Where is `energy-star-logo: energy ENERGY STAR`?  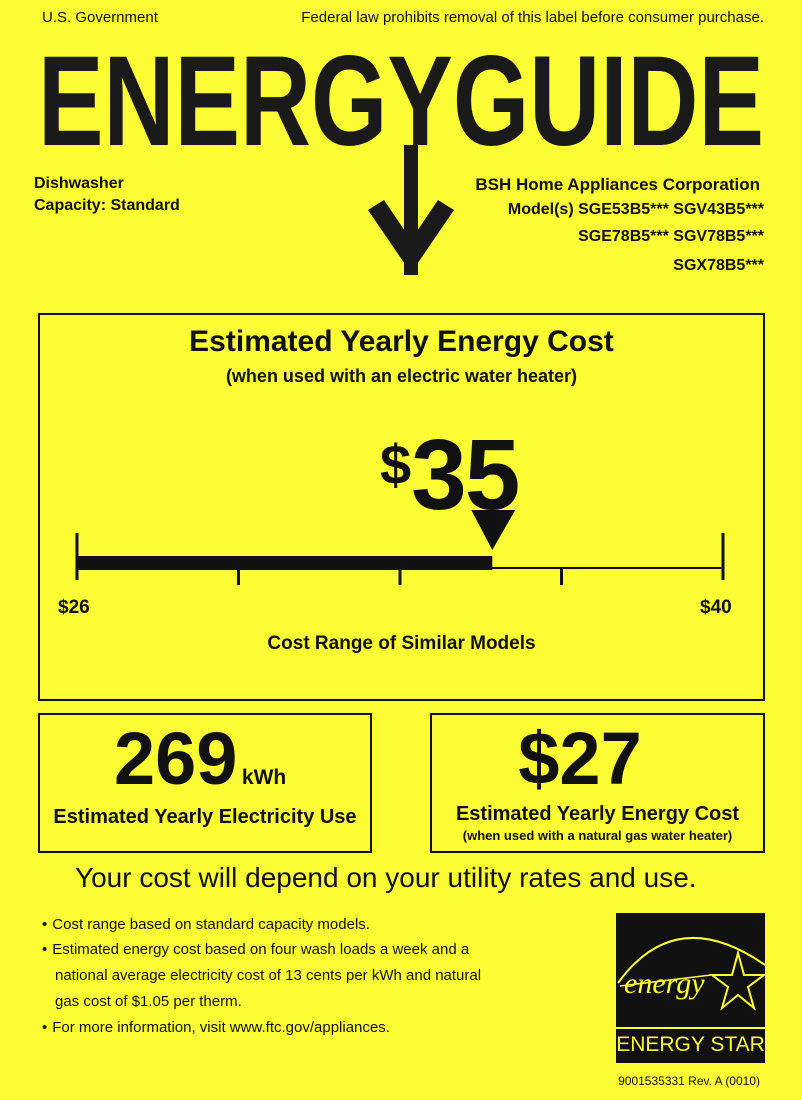
energy-star-logo: energy ENERGY STAR is located at coordinates (690, 988).